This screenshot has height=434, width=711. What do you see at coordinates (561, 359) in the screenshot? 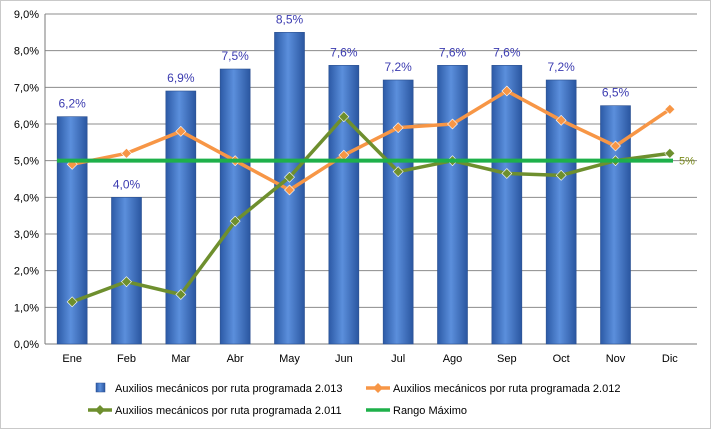
I see `x-tick-label: Oct` at bounding box center [561, 359].